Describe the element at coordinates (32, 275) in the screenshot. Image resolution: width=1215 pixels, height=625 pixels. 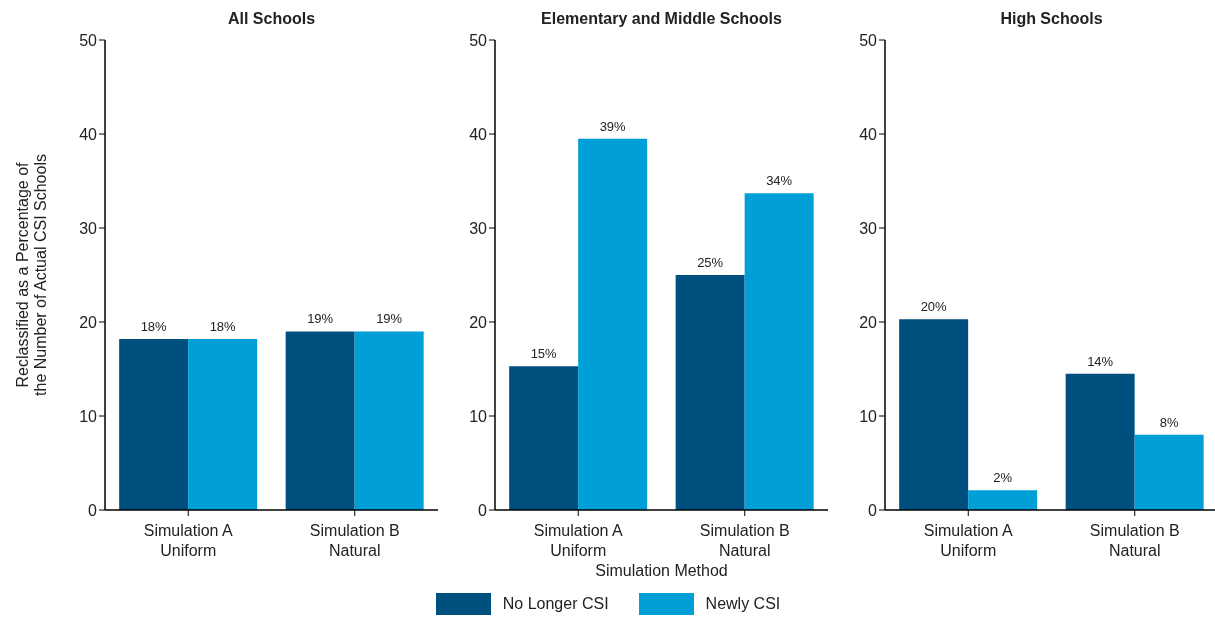
I see `y-axis-title: Reclassified as a Percentage of the Number of Actual CSI Schools` at that location.